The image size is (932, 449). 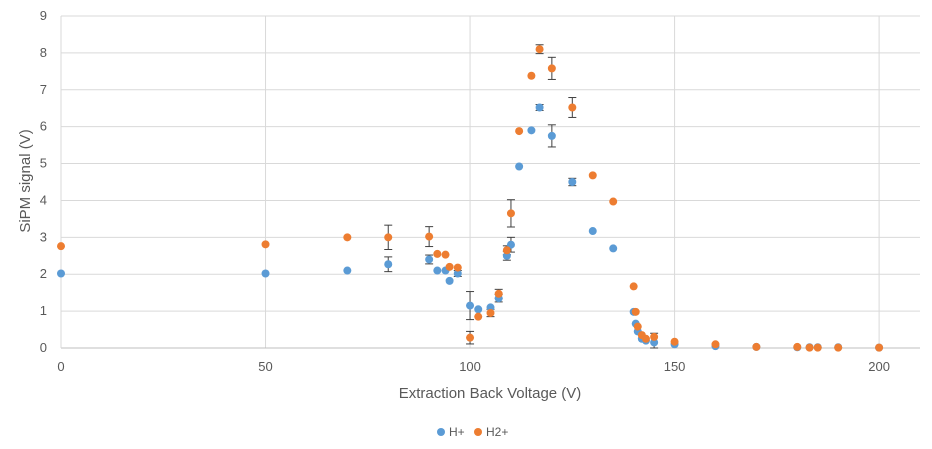 I want to click on legend: H+ H2+, so click(x=472, y=432).